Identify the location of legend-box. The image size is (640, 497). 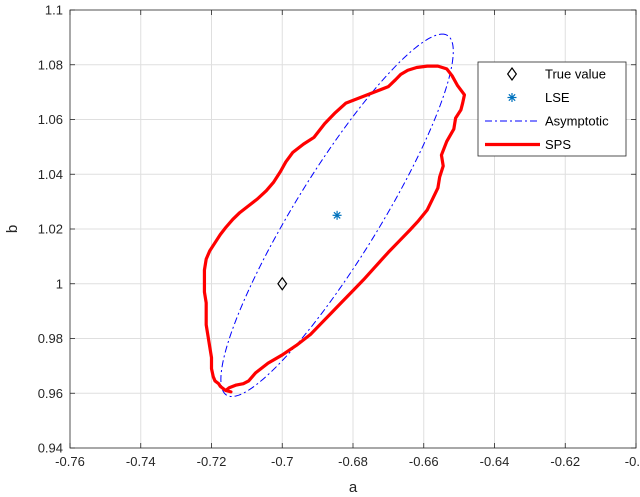
(552, 109).